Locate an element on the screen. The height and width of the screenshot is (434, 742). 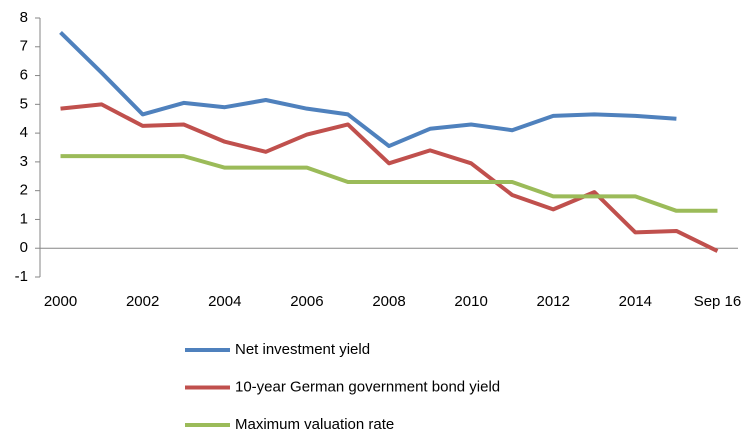
y-tick-label: -1 is located at coordinates (21, 276).